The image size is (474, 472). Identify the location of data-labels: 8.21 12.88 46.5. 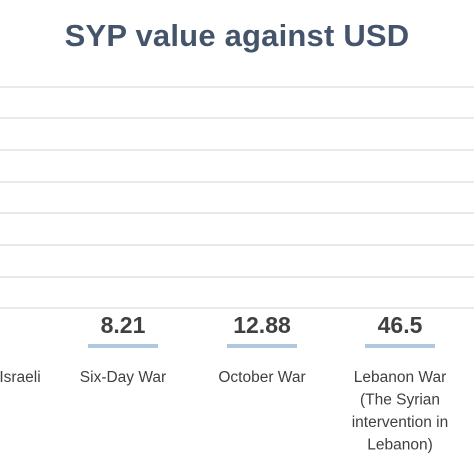
(262, 325).